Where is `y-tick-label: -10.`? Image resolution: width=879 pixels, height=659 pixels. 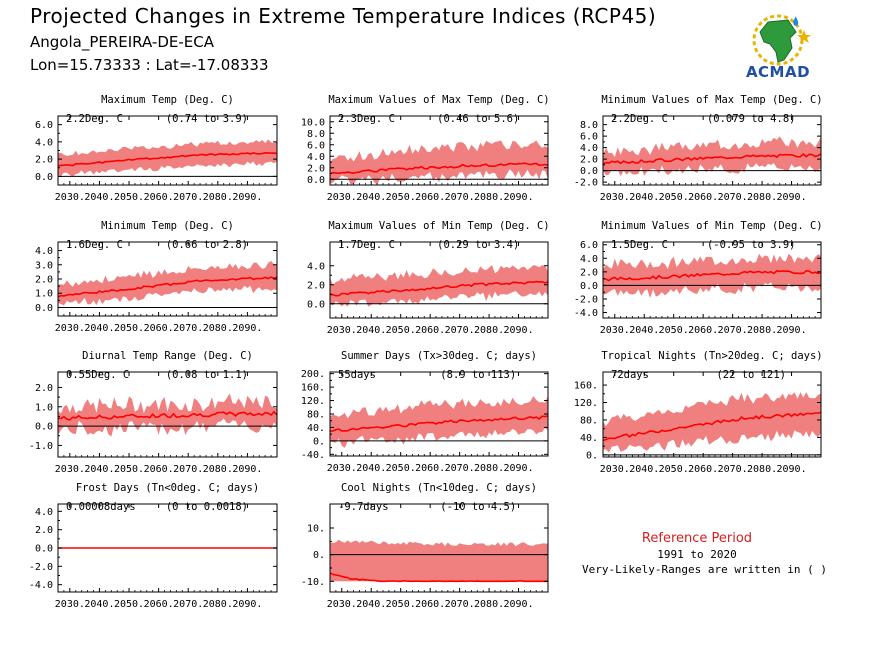
y-tick-label: -10. is located at coordinates (313, 582).